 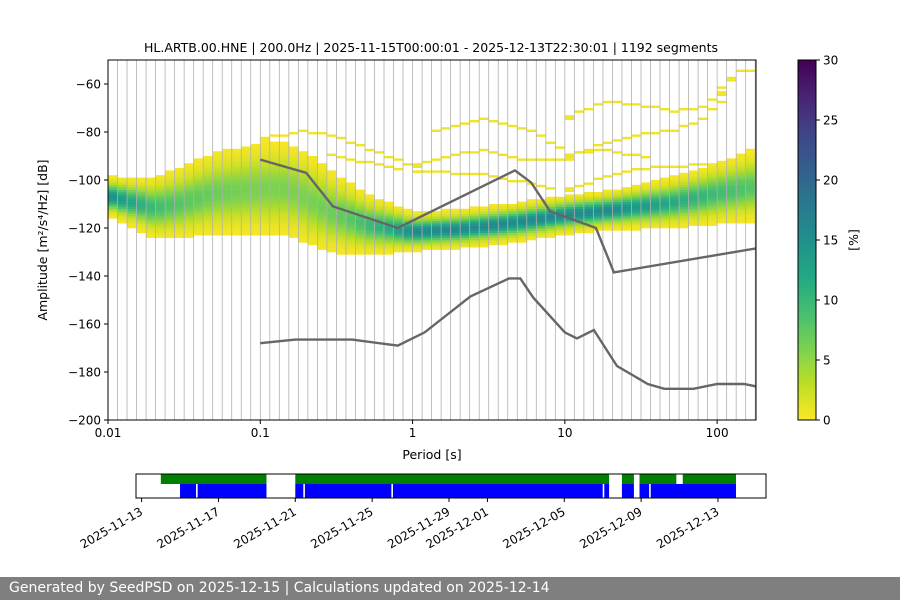 I want to click on colorbar-tick-label: 5, so click(x=827, y=361).